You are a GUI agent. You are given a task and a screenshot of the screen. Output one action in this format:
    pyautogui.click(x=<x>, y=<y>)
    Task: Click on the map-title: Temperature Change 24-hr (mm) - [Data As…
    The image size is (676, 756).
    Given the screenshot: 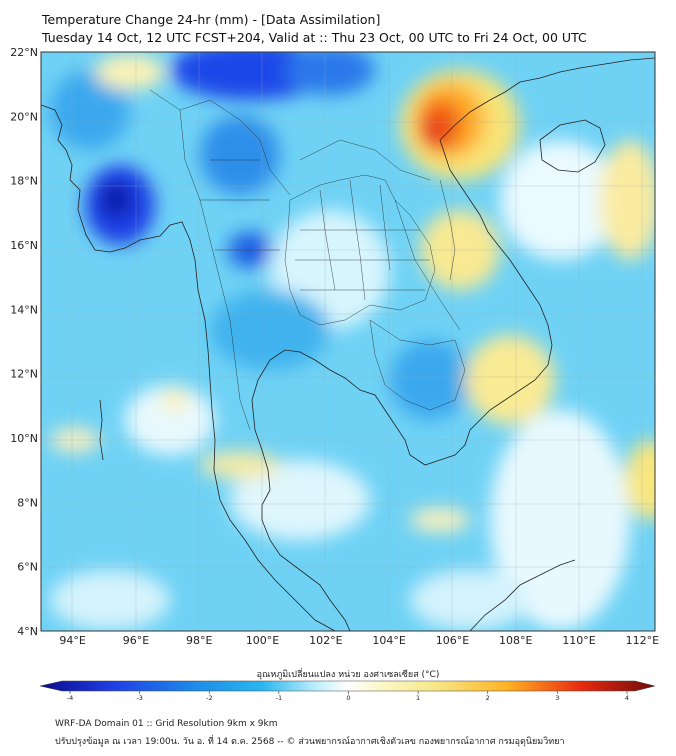 What is the action you would take?
    pyautogui.click(x=211, y=19)
    